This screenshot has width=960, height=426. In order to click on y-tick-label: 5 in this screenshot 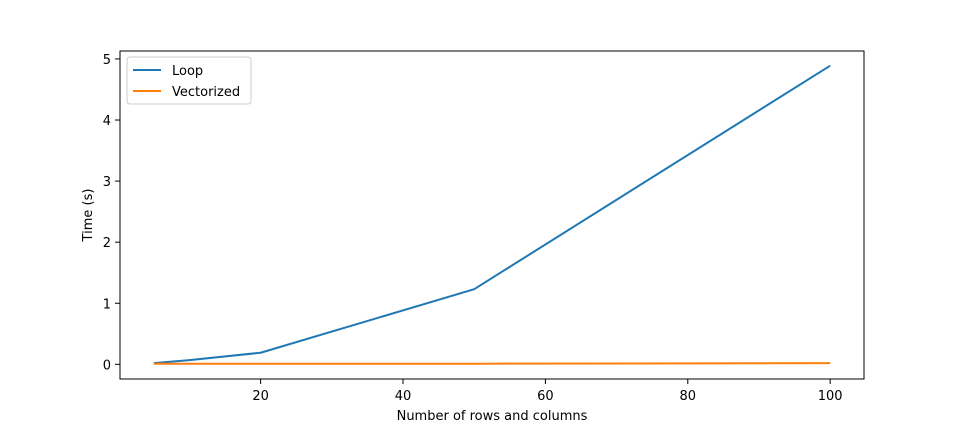, I will do `click(107, 60)`.